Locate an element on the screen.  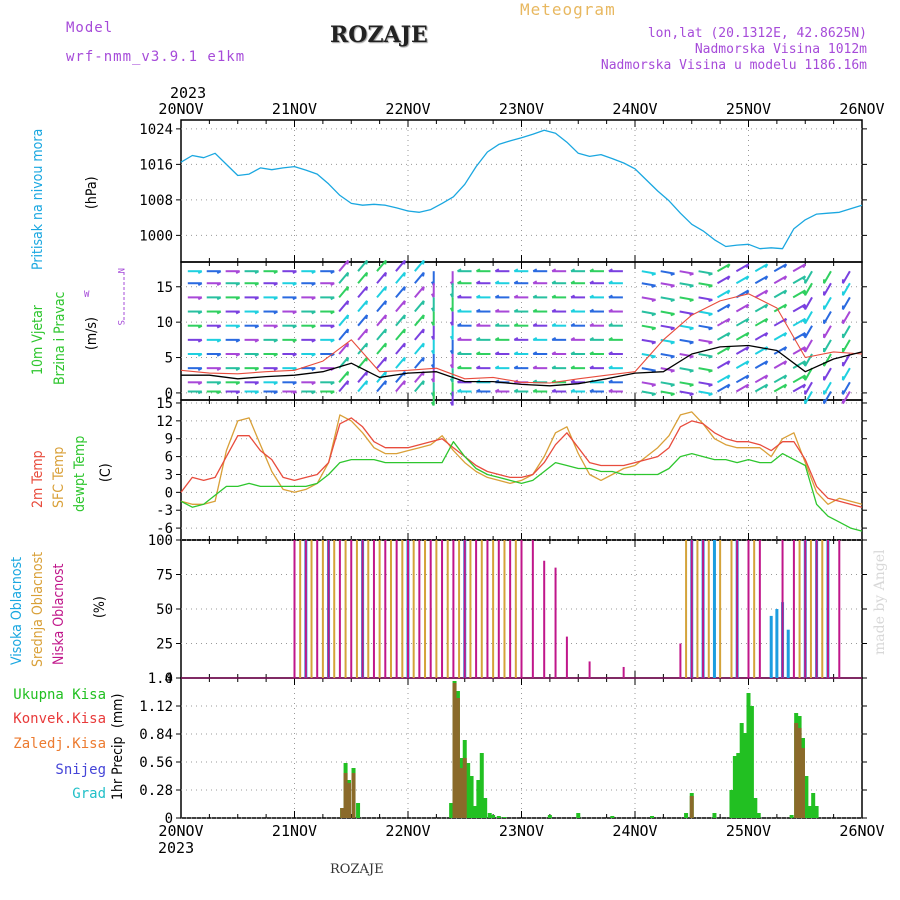
legend-snow: Snijeg is located at coordinates (80, 770).